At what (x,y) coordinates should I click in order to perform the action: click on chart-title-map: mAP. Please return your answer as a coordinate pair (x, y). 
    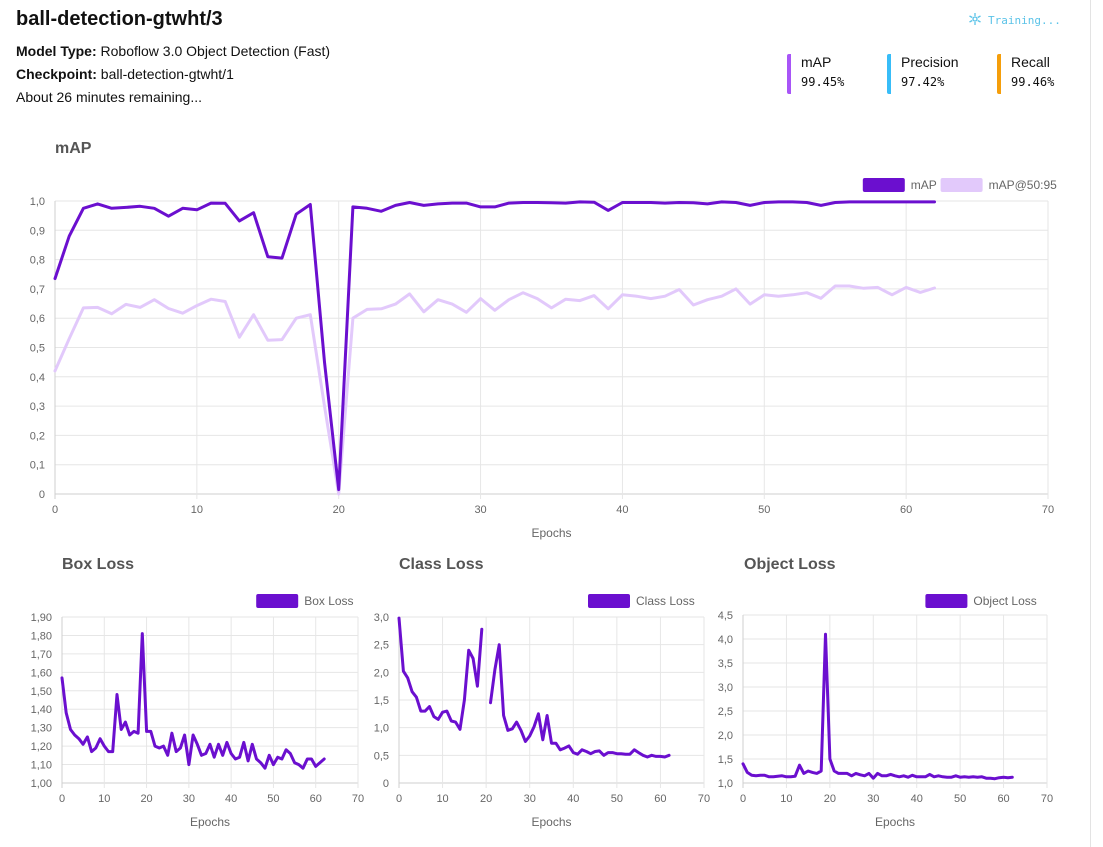
    Looking at the image, I should click on (73, 148).